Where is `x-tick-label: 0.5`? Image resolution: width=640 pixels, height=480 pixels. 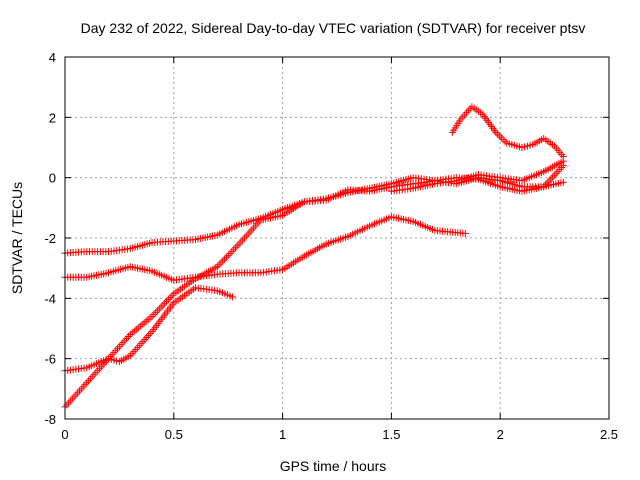 x-tick-label: 0.5 is located at coordinates (174, 434).